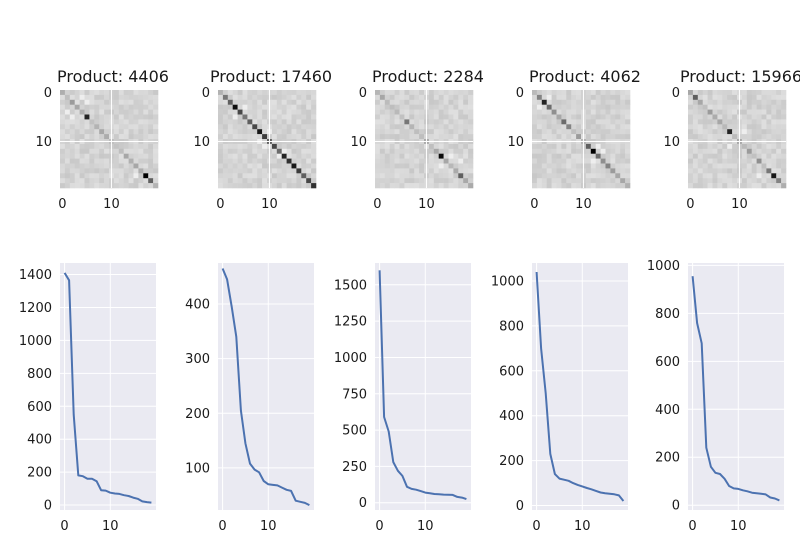  I want to click on x-tick-label: 10, so click(425, 526).